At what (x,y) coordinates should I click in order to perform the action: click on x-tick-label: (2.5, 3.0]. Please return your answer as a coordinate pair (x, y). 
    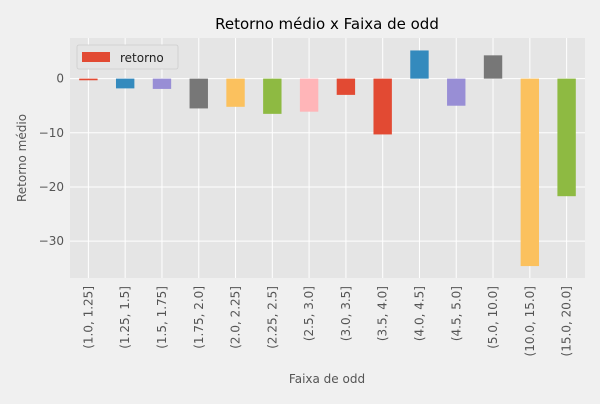
    Looking at the image, I should click on (309, 313).